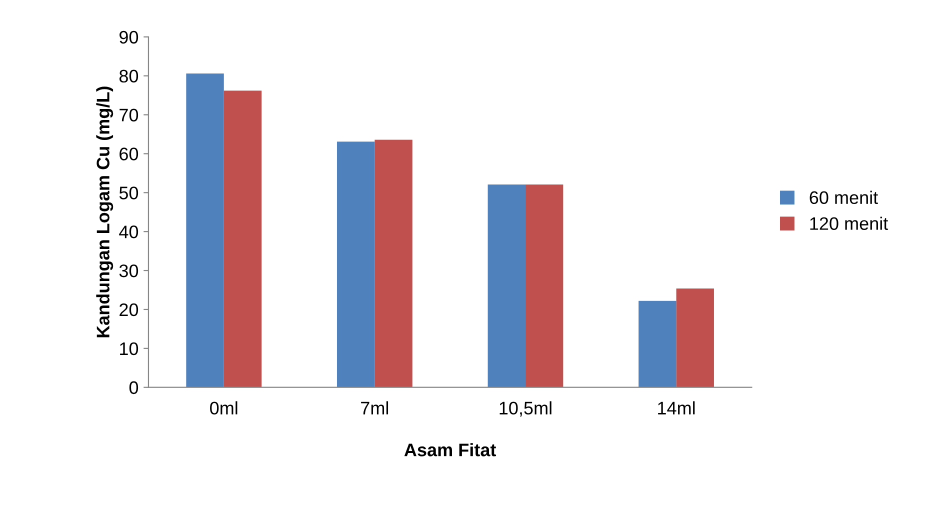 The image size is (928, 527). I want to click on legend-label: 120 menit, so click(849, 223).